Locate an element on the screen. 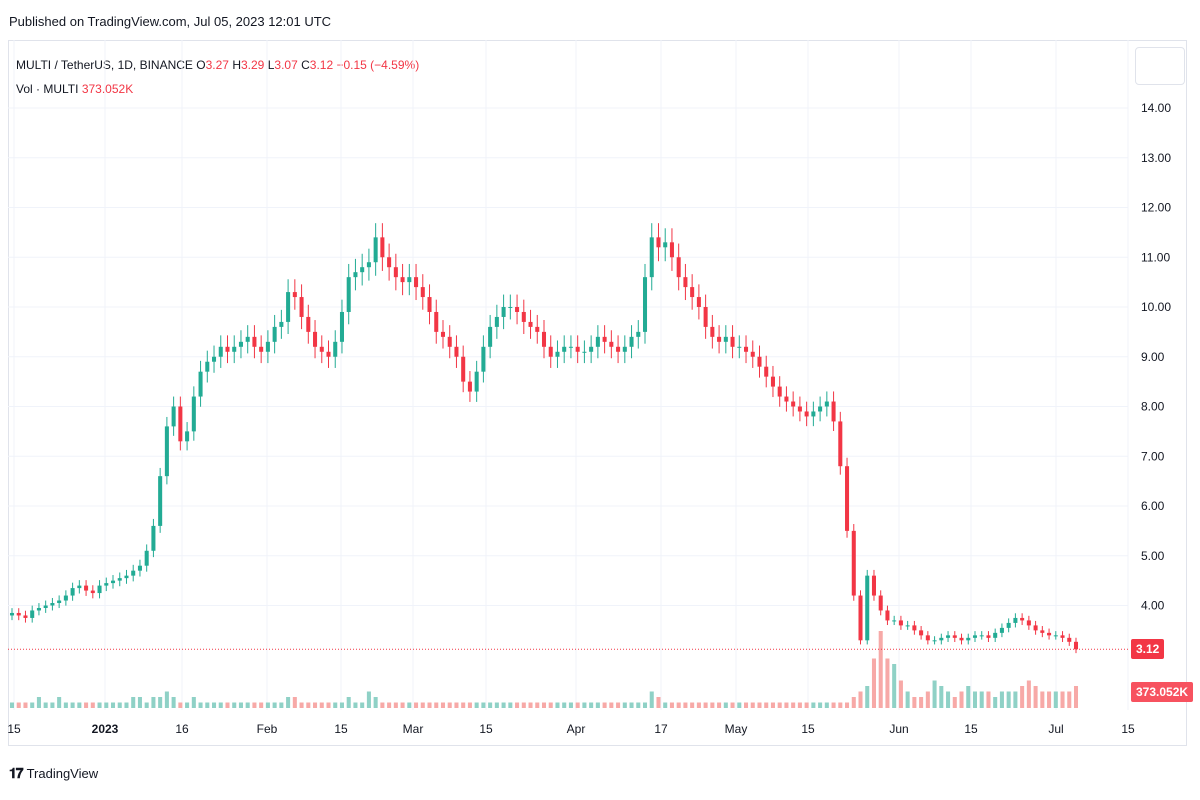 The width and height of the screenshot is (1200, 800). y-tick-label: 9.00 is located at coordinates (1153, 357).